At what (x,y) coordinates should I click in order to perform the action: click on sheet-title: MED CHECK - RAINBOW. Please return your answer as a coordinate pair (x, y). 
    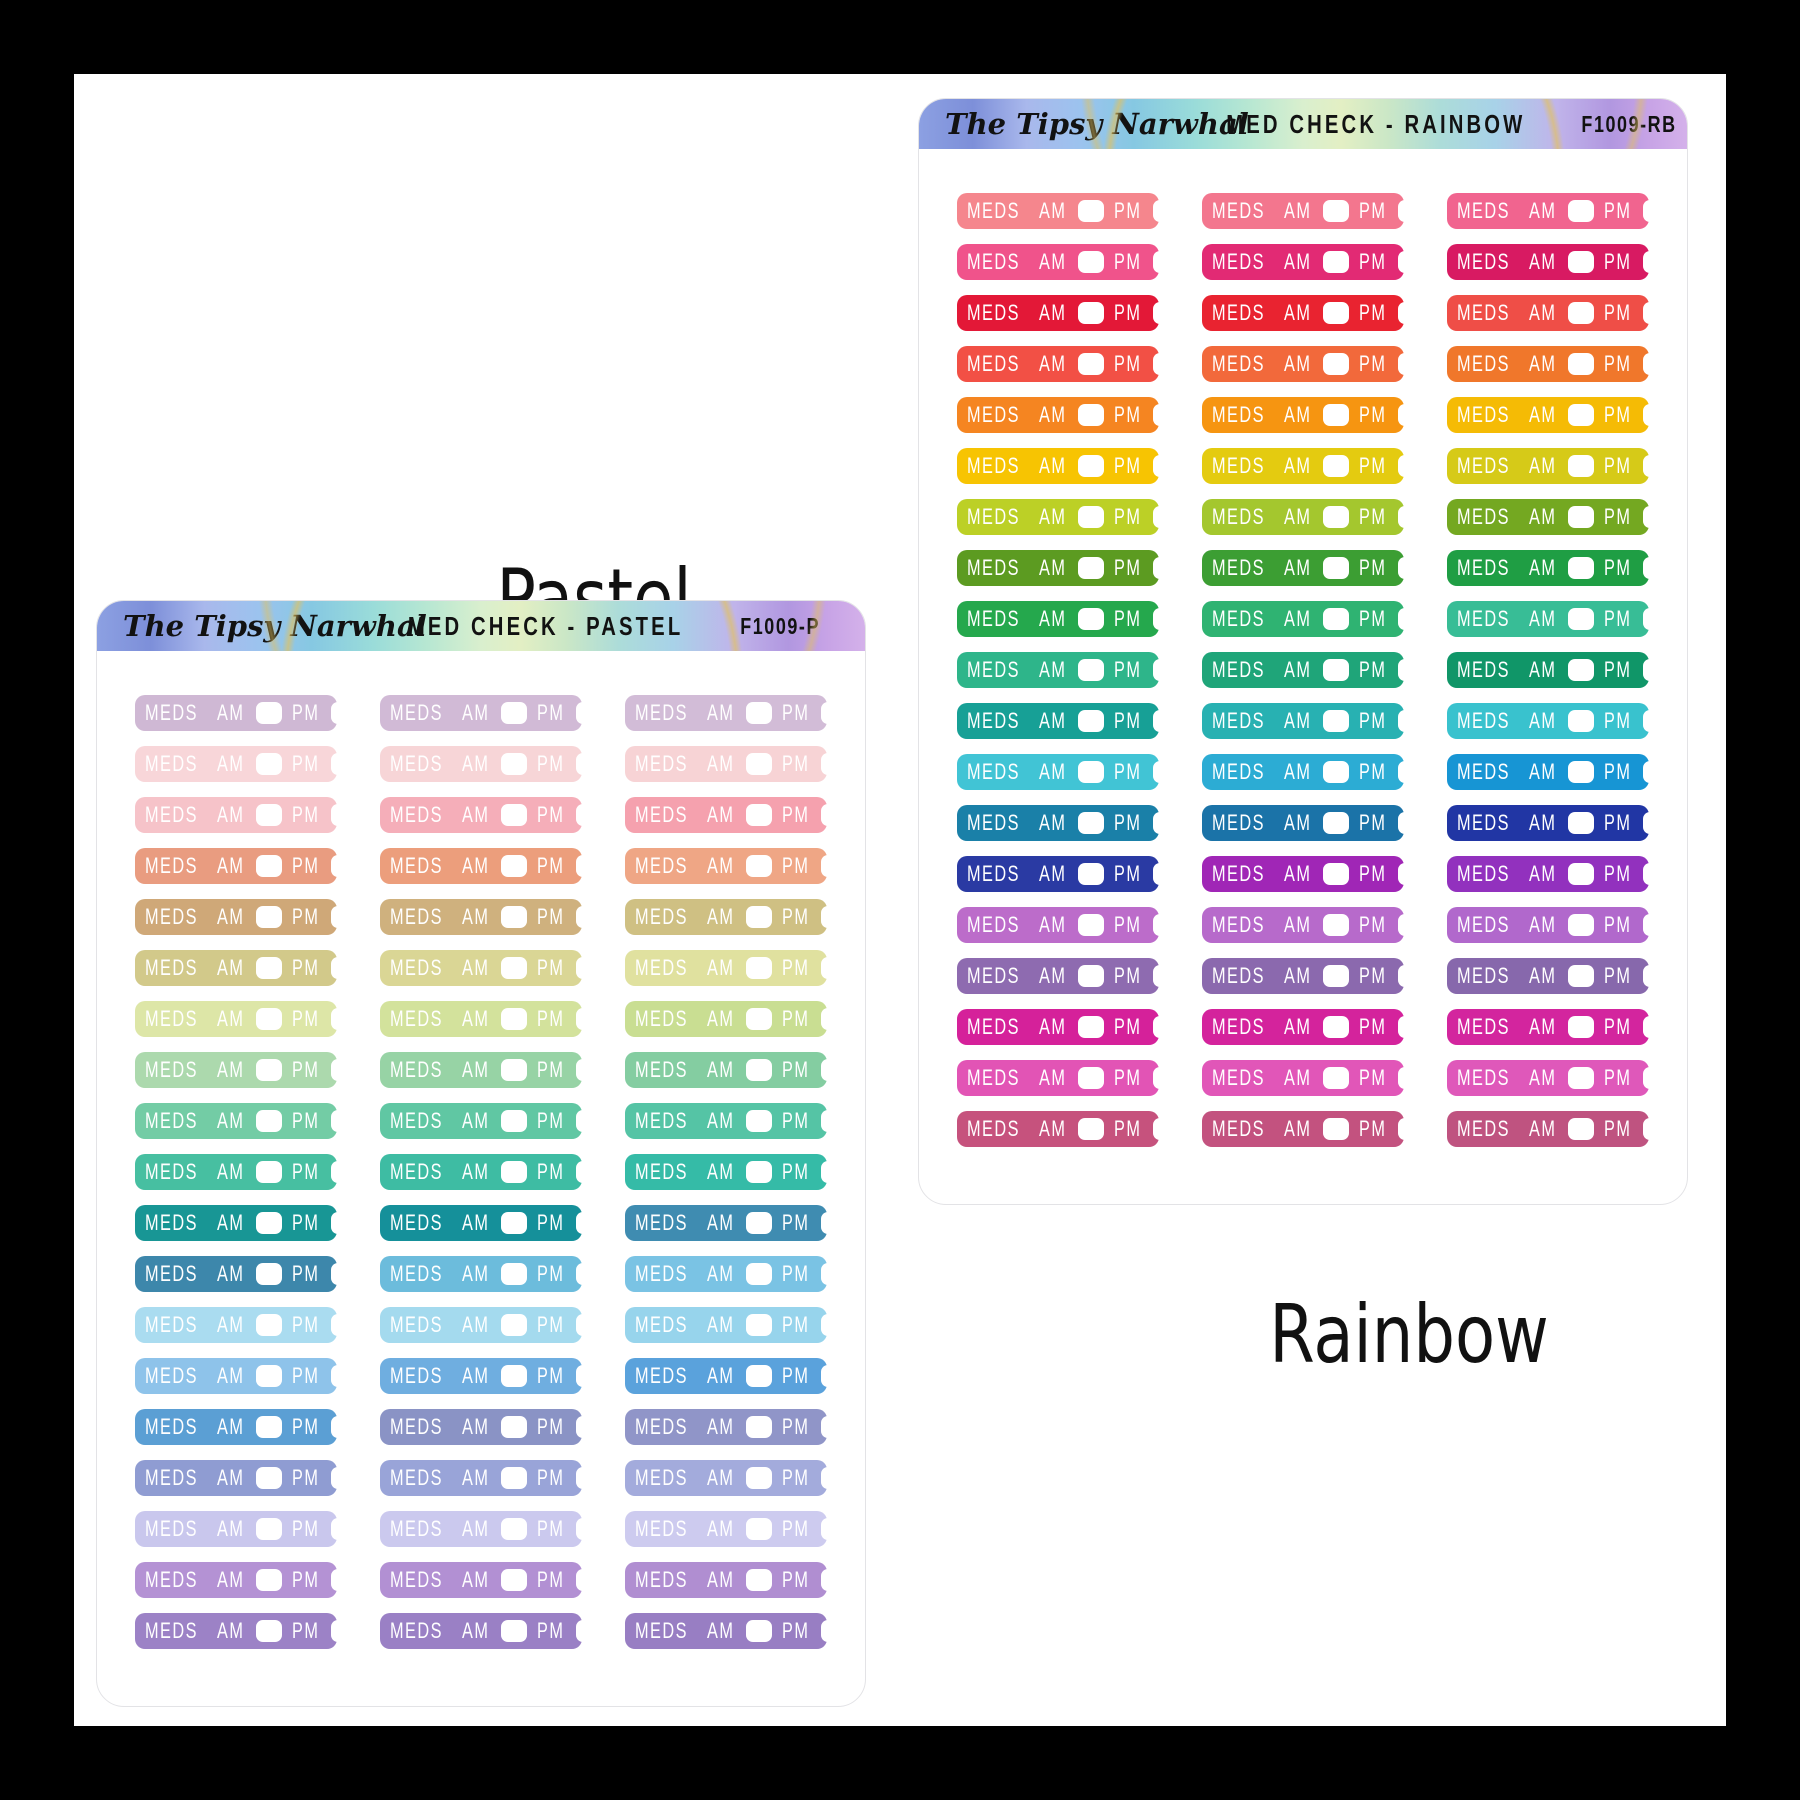
    Looking at the image, I should click on (1376, 124).